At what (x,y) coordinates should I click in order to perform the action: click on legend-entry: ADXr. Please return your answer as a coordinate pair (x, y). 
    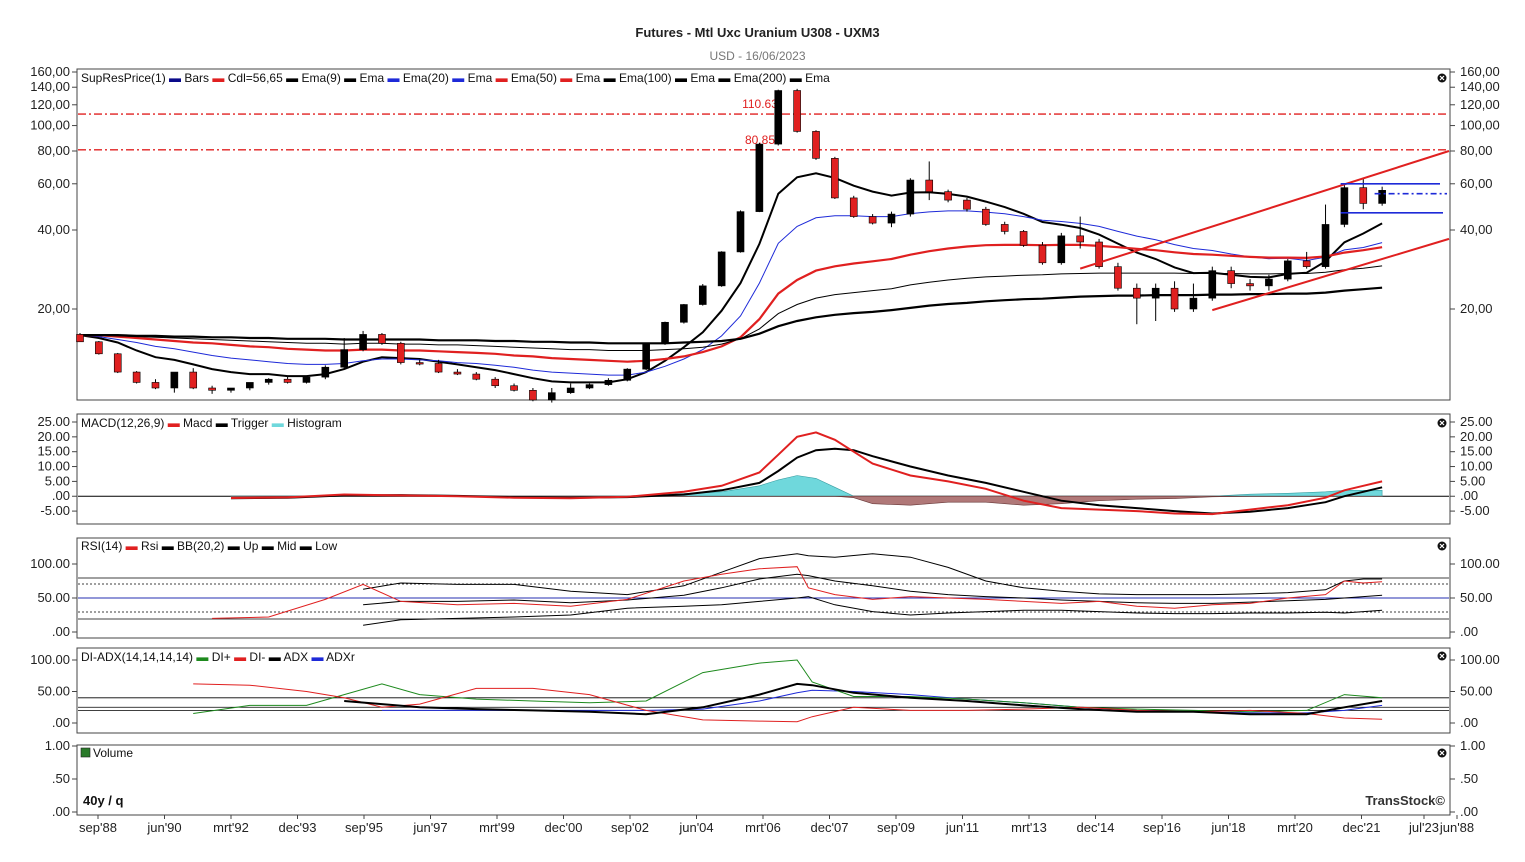
    Looking at the image, I should click on (338, 657).